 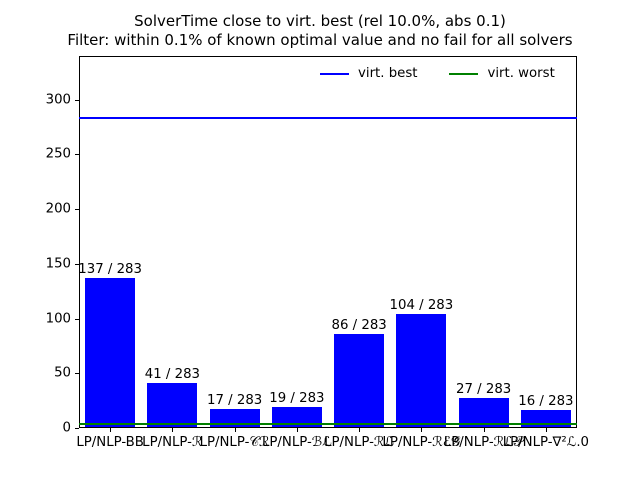 What do you see at coordinates (58, 319) in the screenshot?
I see `y-tick-label: 100` at bounding box center [58, 319].